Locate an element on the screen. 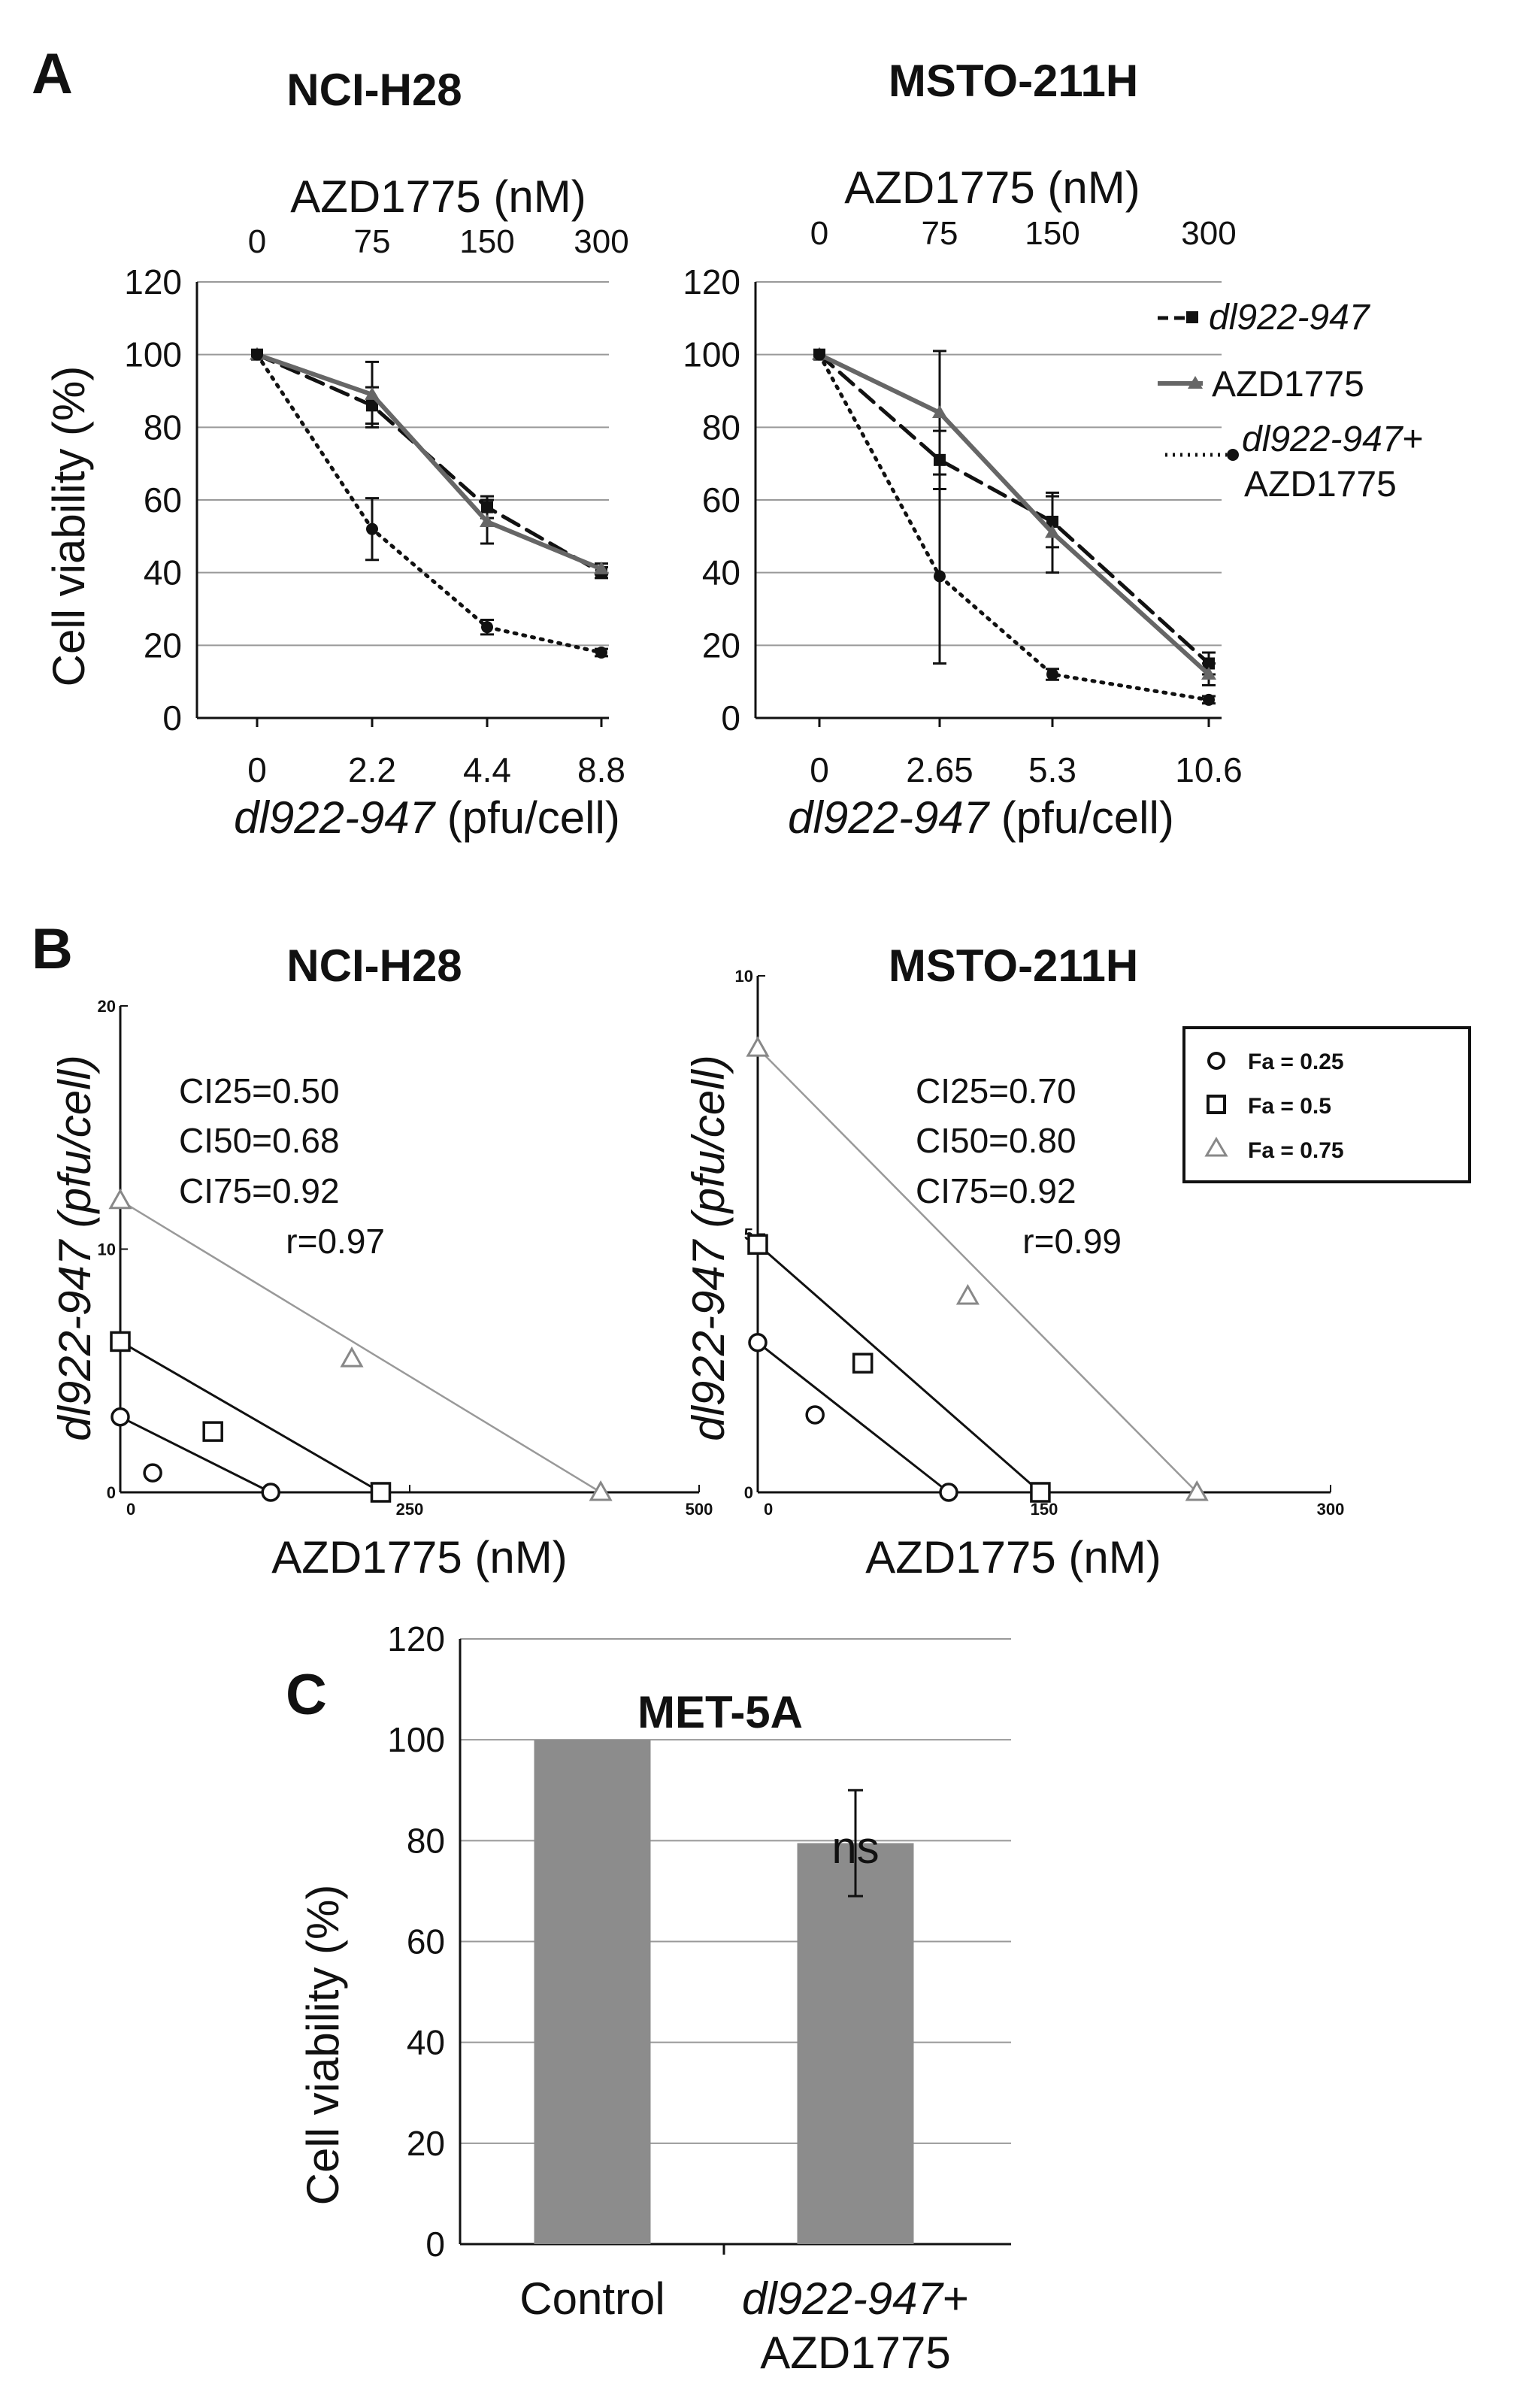  B2-x-tick-0: 0 is located at coordinates (768, 1509).